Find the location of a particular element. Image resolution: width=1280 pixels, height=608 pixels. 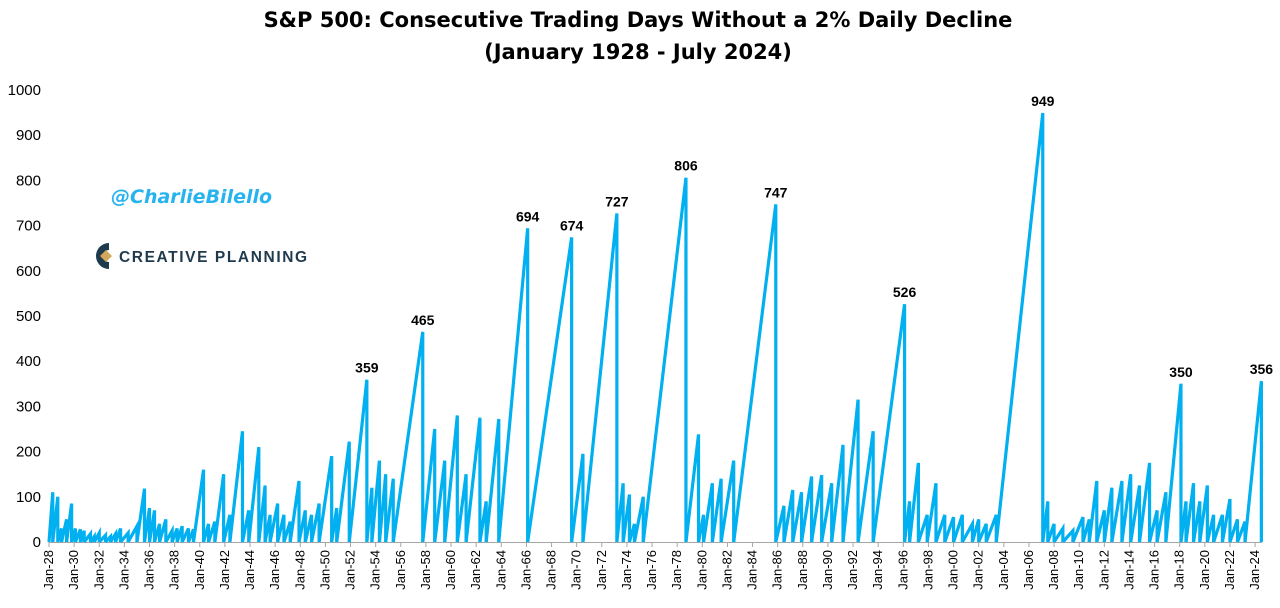

y-tick-label: 100 is located at coordinates (28, 497).